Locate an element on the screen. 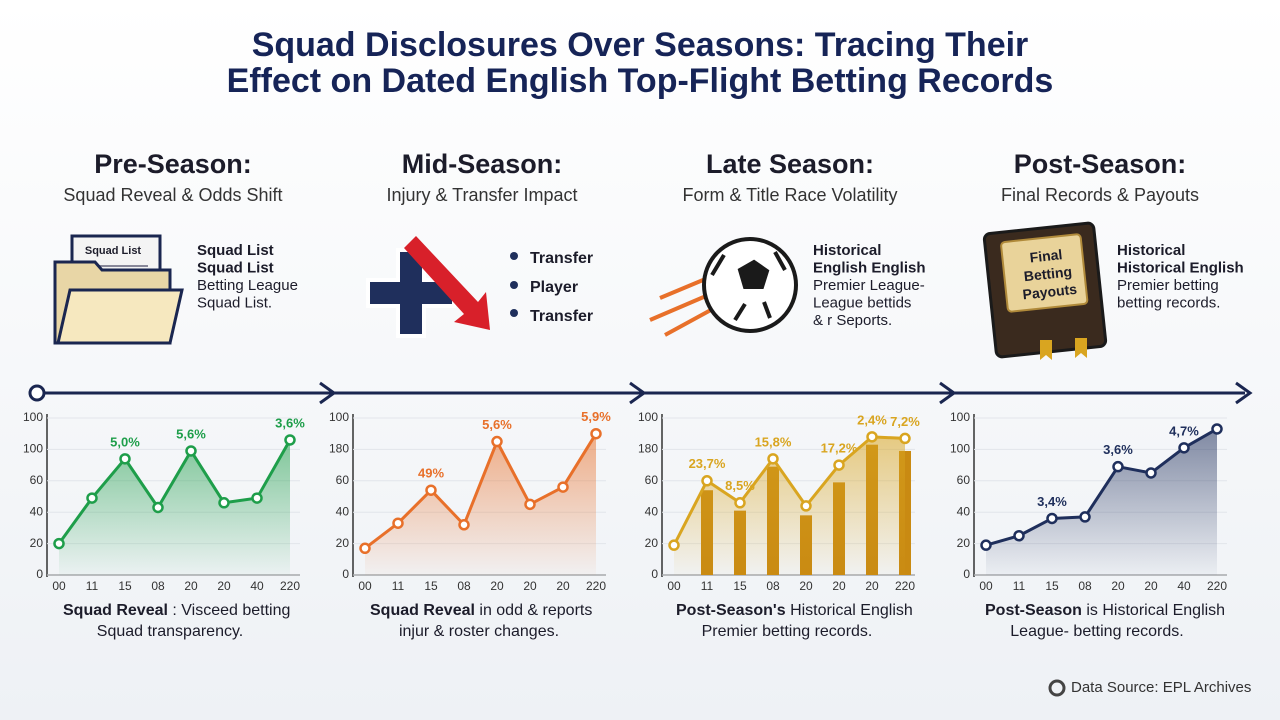  x-tick-label: 40 is located at coordinates (257, 586).